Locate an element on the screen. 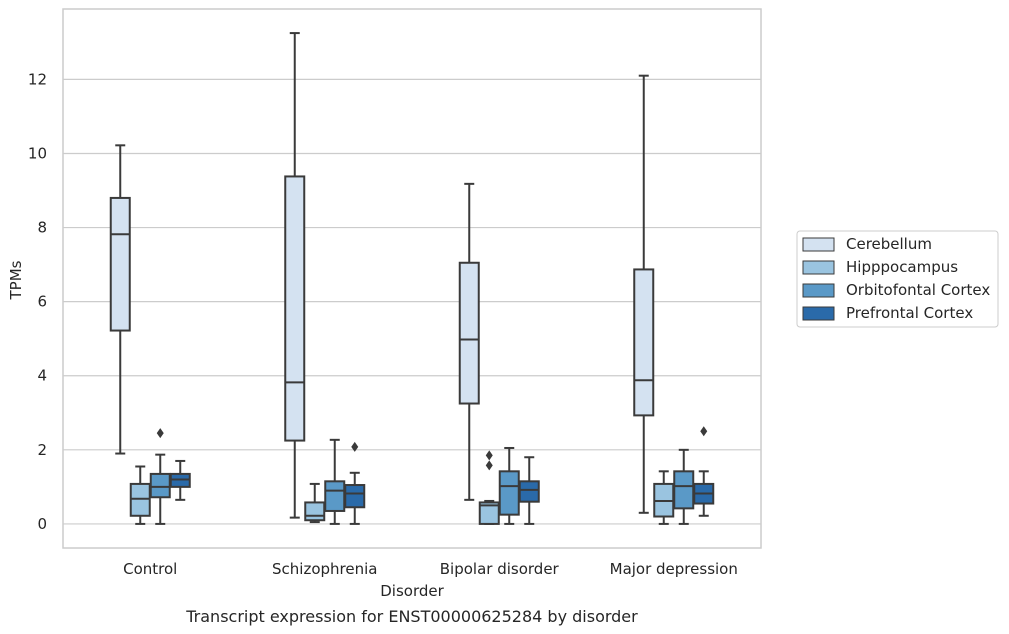 This screenshot has width=1009, height=634. x-tick-label: Control is located at coordinates (150, 569).